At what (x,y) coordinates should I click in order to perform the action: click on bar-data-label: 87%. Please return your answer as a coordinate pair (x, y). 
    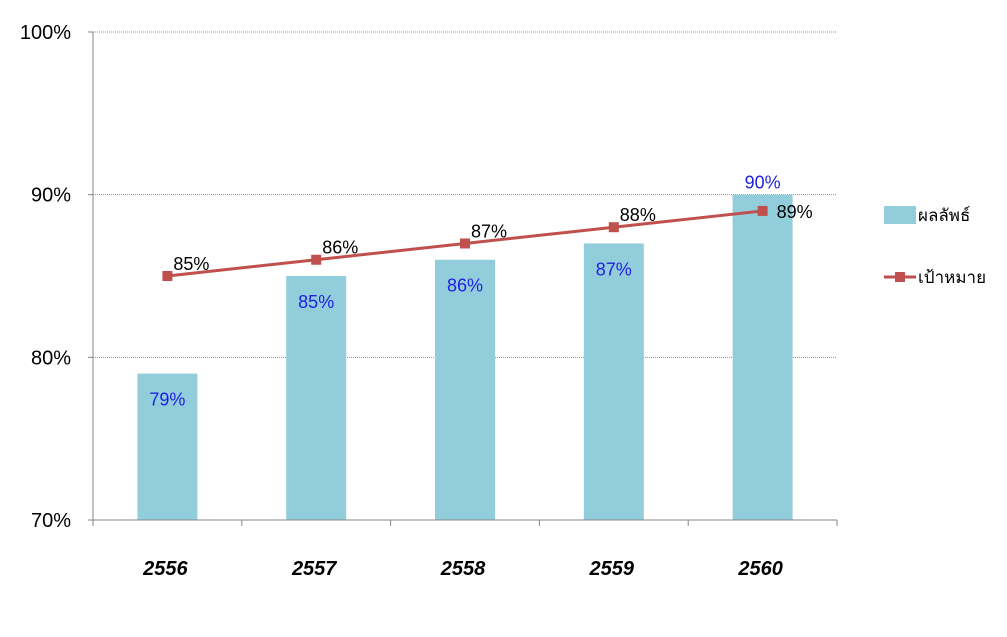
    Looking at the image, I should click on (614, 269).